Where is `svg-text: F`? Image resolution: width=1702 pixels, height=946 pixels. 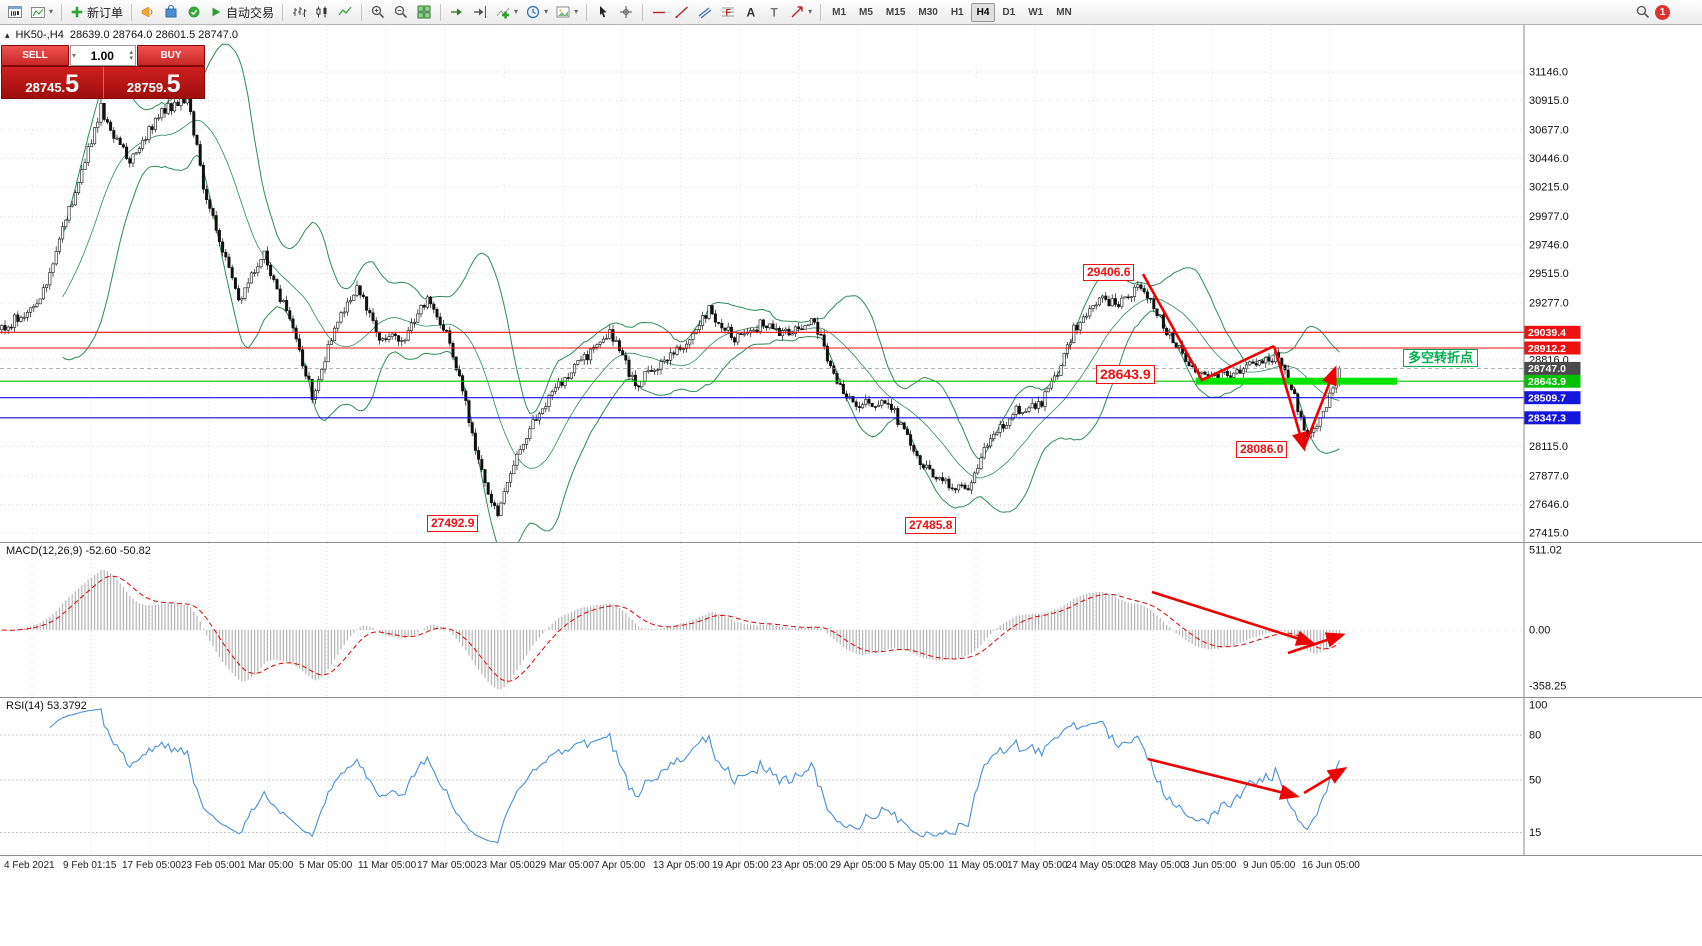
svg-text: F is located at coordinates (729, 13).